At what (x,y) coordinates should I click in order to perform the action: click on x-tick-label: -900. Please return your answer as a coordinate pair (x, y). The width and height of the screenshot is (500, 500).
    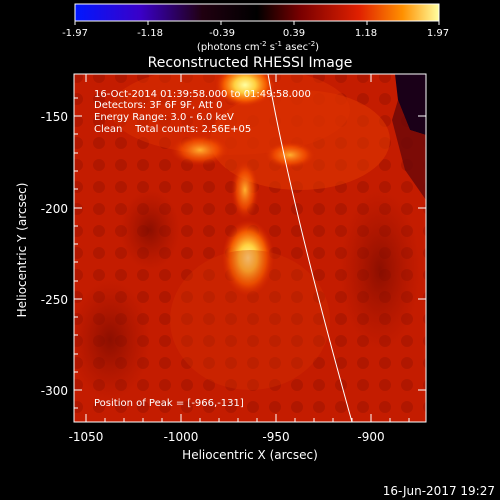
    Looking at the image, I should click on (370, 437).